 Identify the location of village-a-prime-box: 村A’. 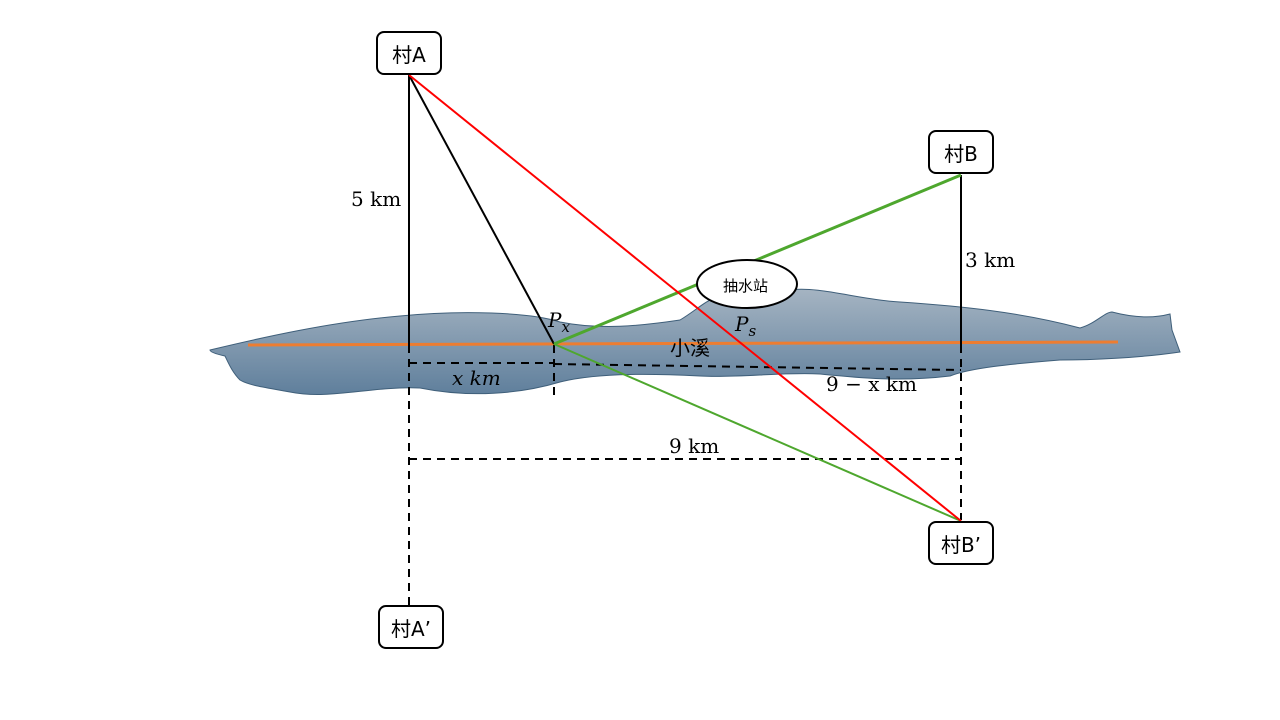
(411, 627).